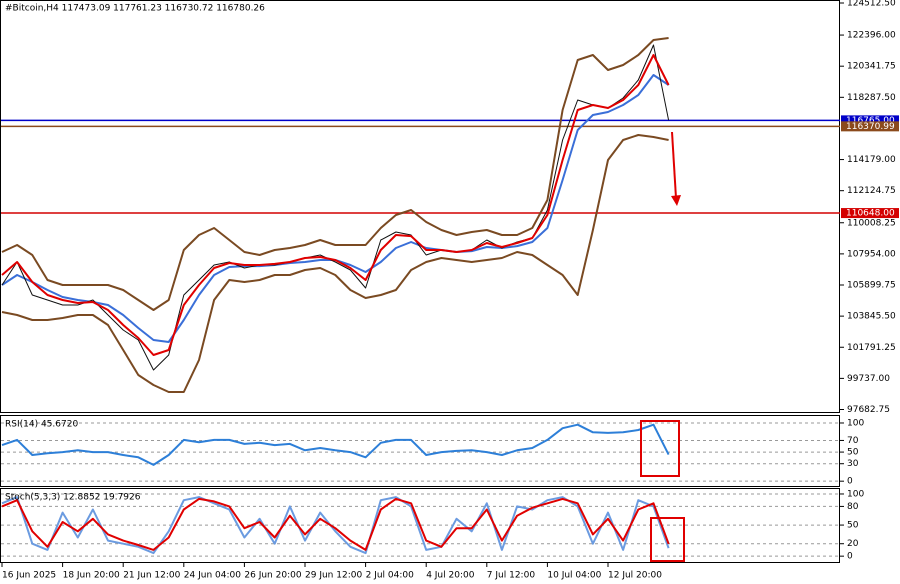 Image resolution: width=900 pixels, height=584 pixels. Describe the element at coordinates (853, 464) in the screenshot. I see `y-tick-label: 30` at that location.